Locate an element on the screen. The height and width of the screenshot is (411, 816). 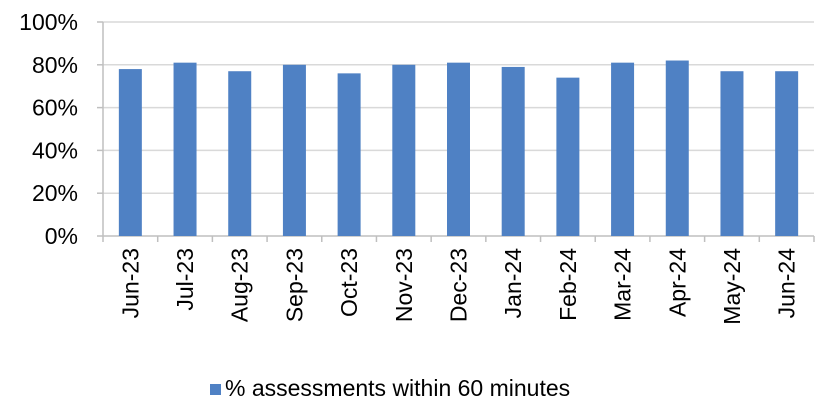
y-tick-label: 40% is located at coordinates (55, 150).